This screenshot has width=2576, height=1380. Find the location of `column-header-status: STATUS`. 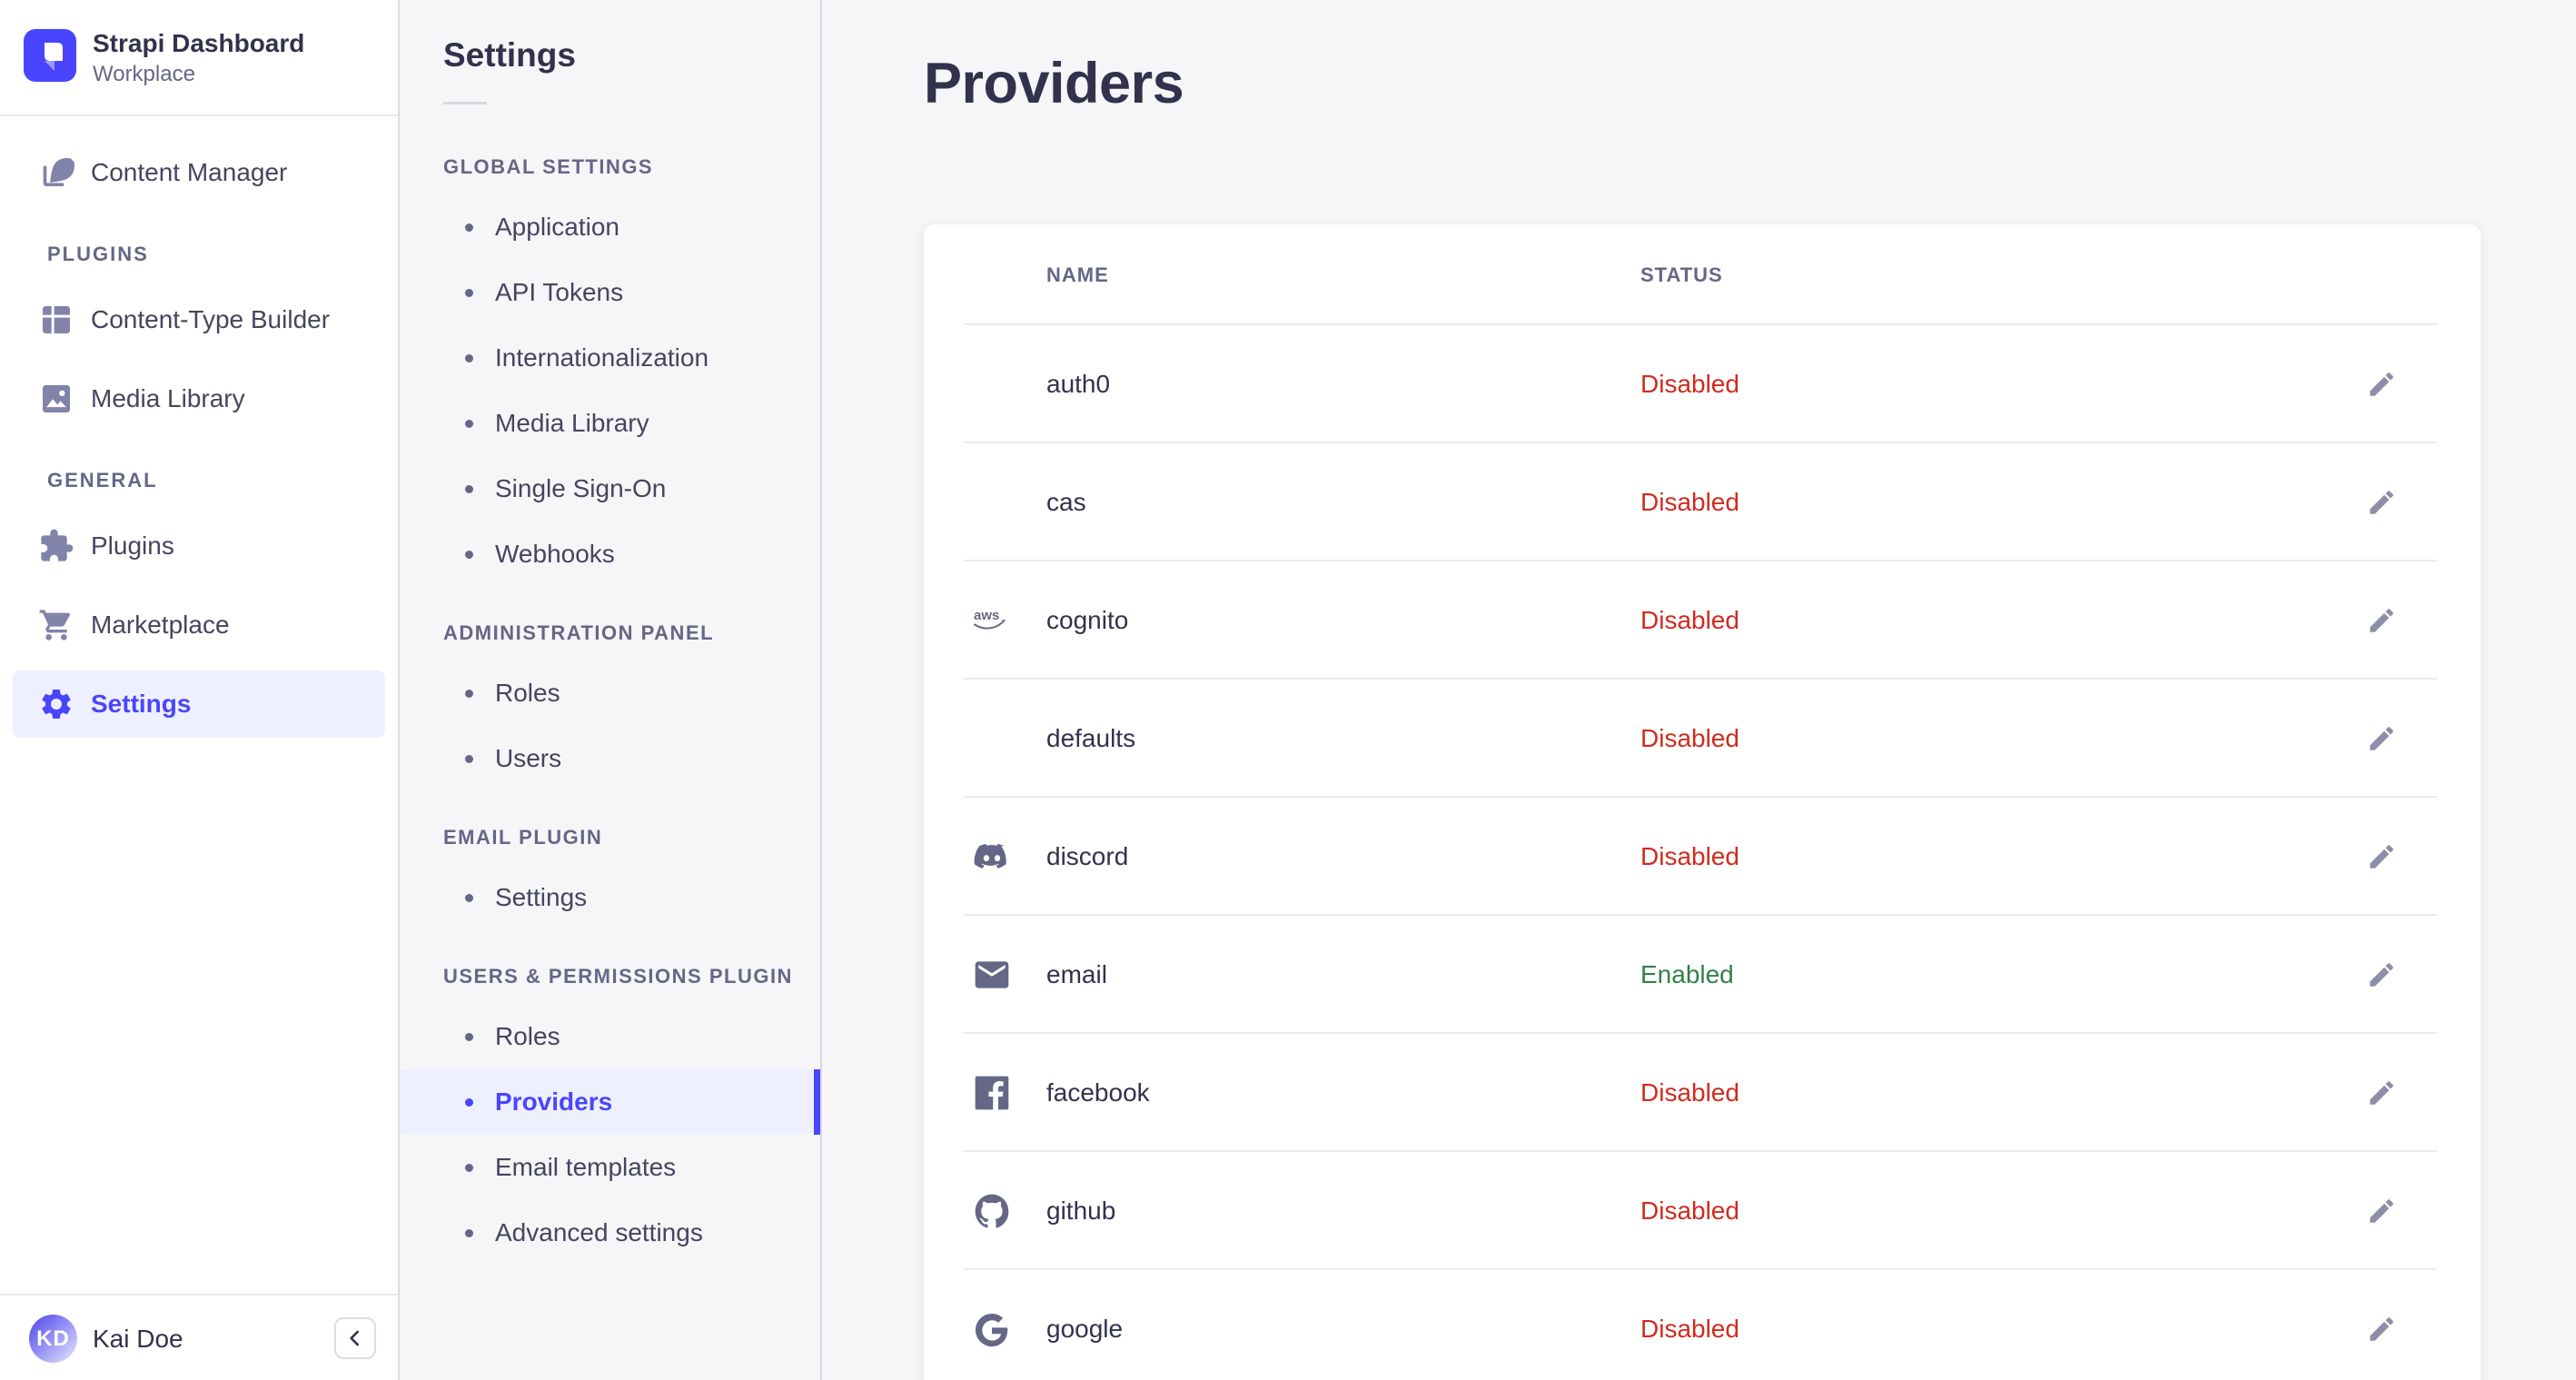

column-header-status: STATUS is located at coordinates (1681, 274).